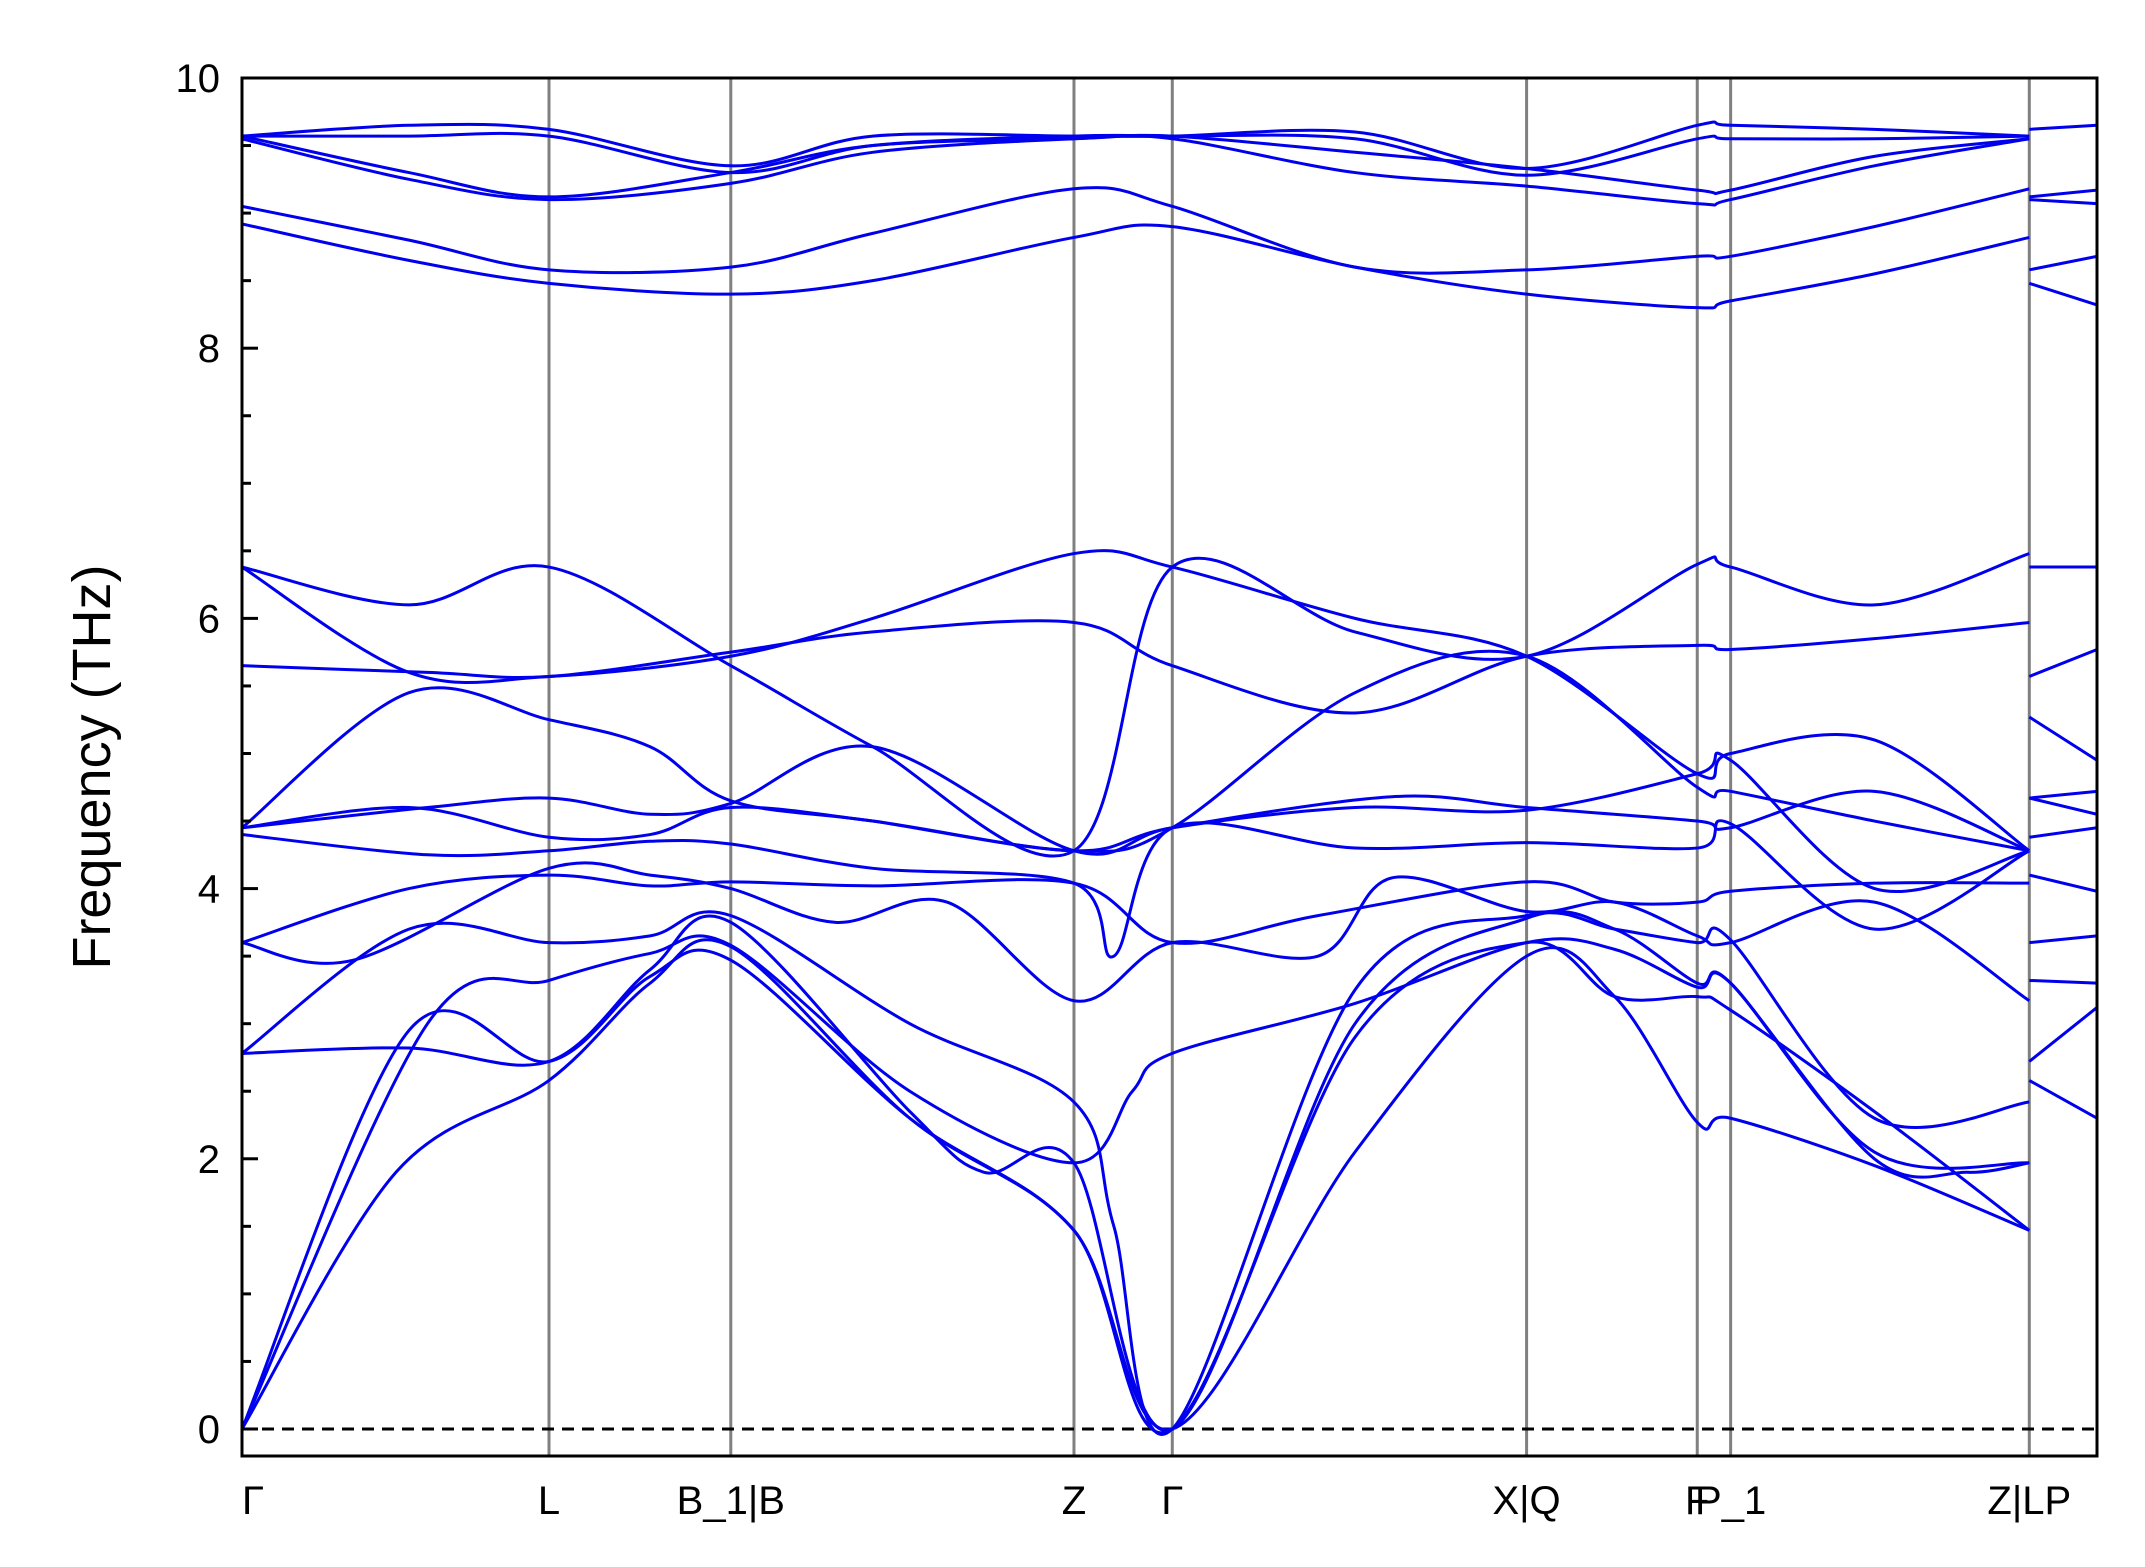 This screenshot has height=1567, width=2145. What do you see at coordinates (1156, 1501) in the screenshot?
I see `x-axis-kpoint-labels: Γ L B_1|B Z Γ X|Q FP_1 Z|LP` at bounding box center [1156, 1501].